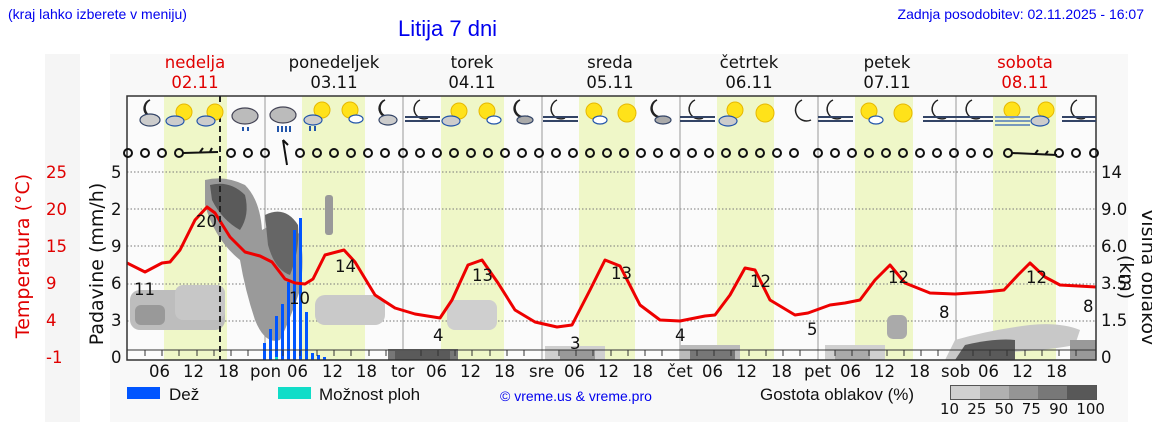 This screenshot has height=443, width=1152. What do you see at coordinates (1020, 14) in the screenshot?
I see `last-updated: Zadnja posodobitev: 02.11.2025 - 16:07` at bounding box center [1020, 14].